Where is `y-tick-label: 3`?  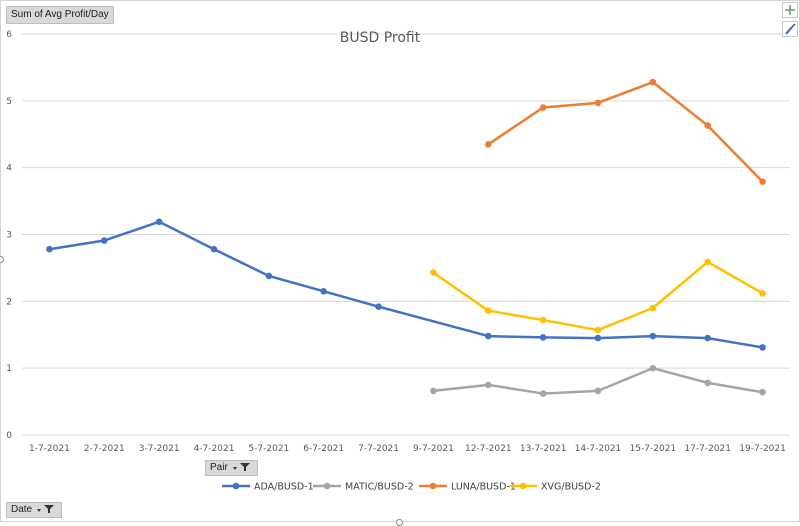 y-tick-label: 3 is located at coordinates (9, 236).